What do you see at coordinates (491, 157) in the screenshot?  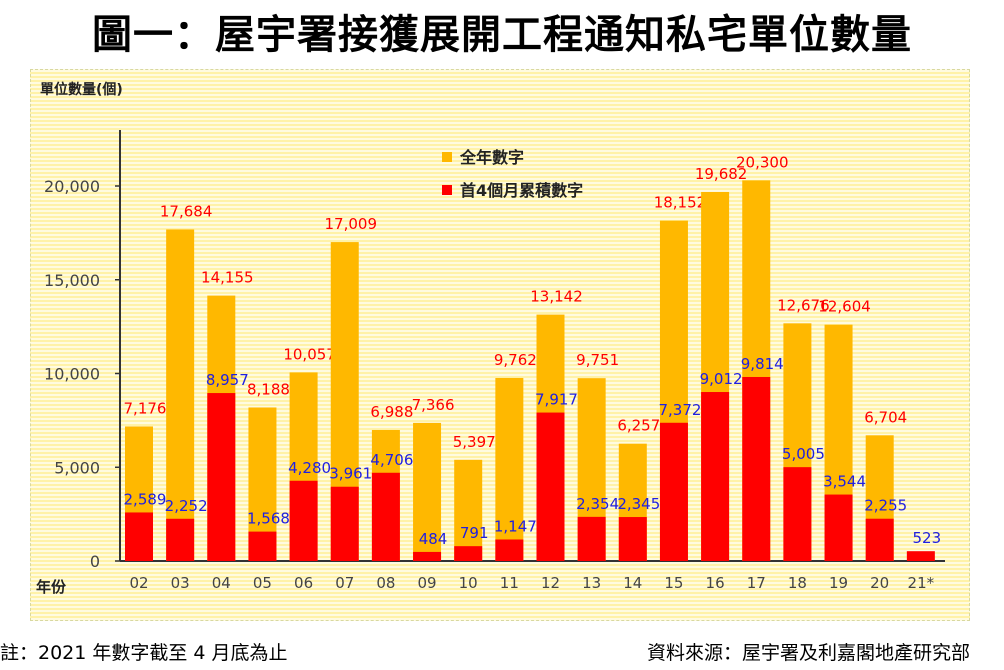 I see `legend-label-full-year: 全年數字` at bounding box center [491, 157].